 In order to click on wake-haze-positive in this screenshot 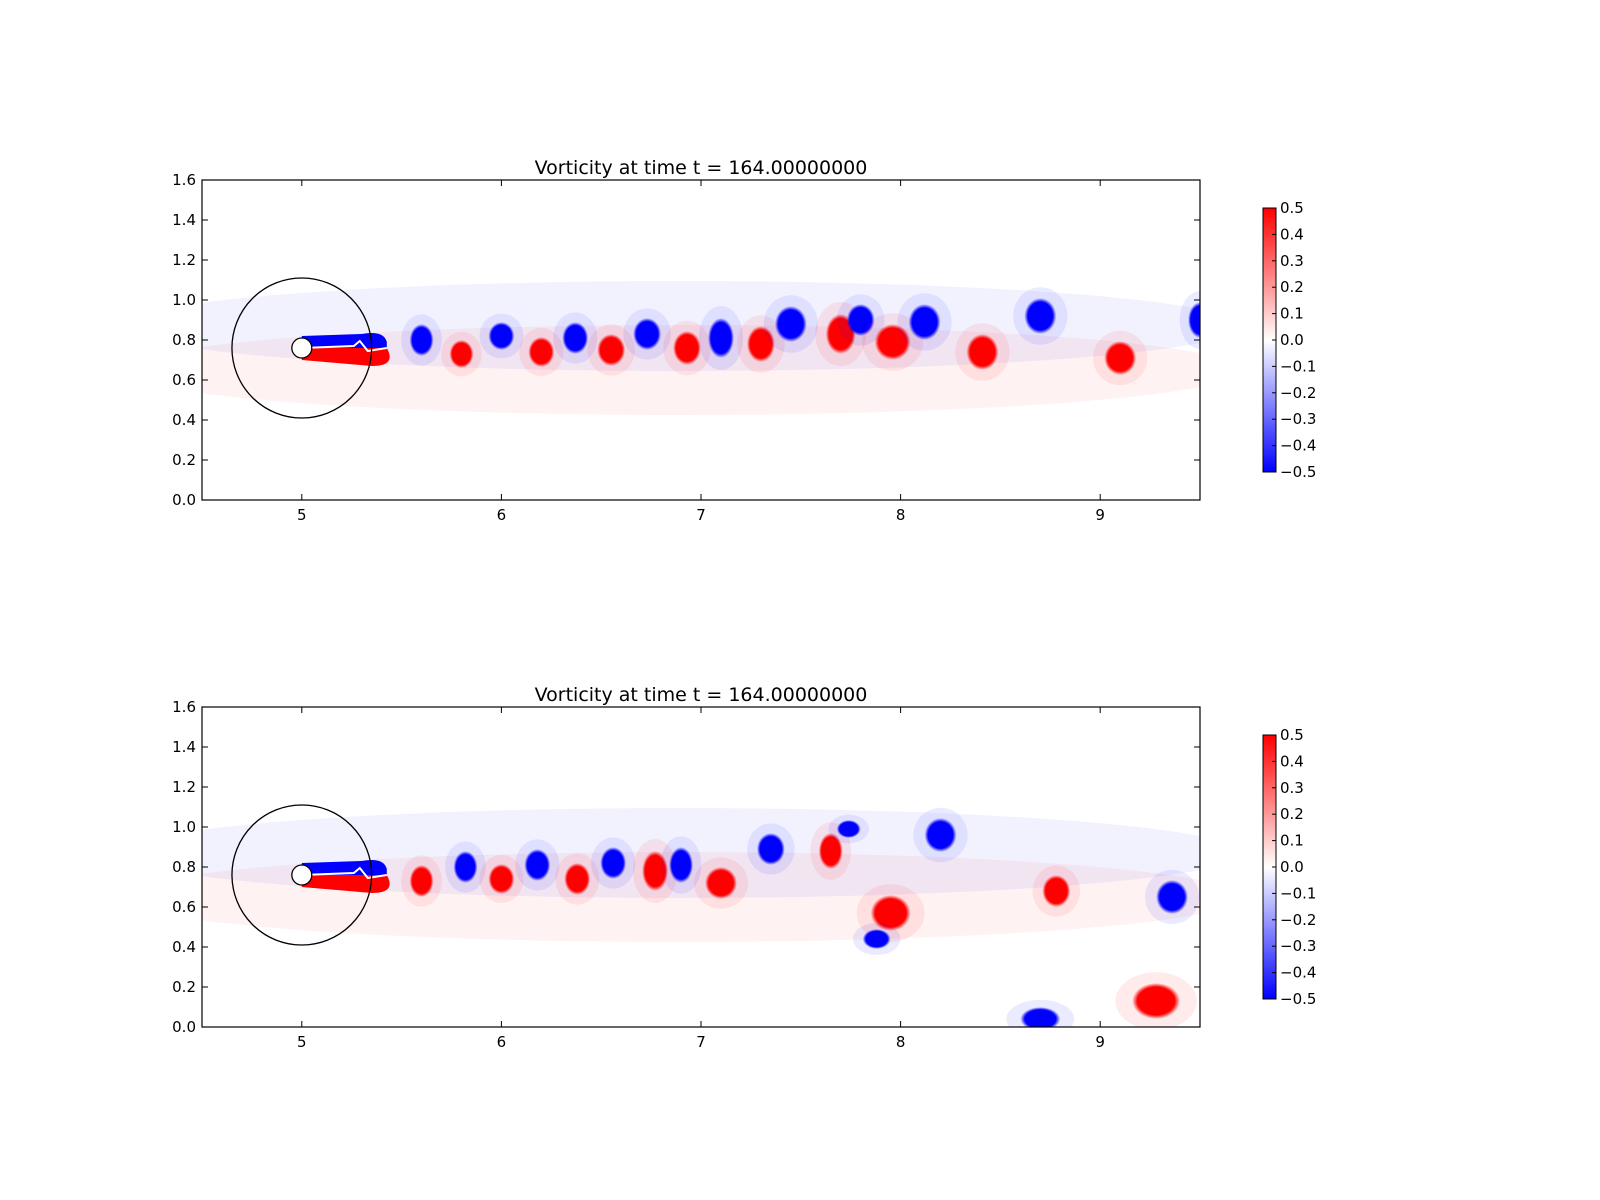, I will do `click(701, 897)`.